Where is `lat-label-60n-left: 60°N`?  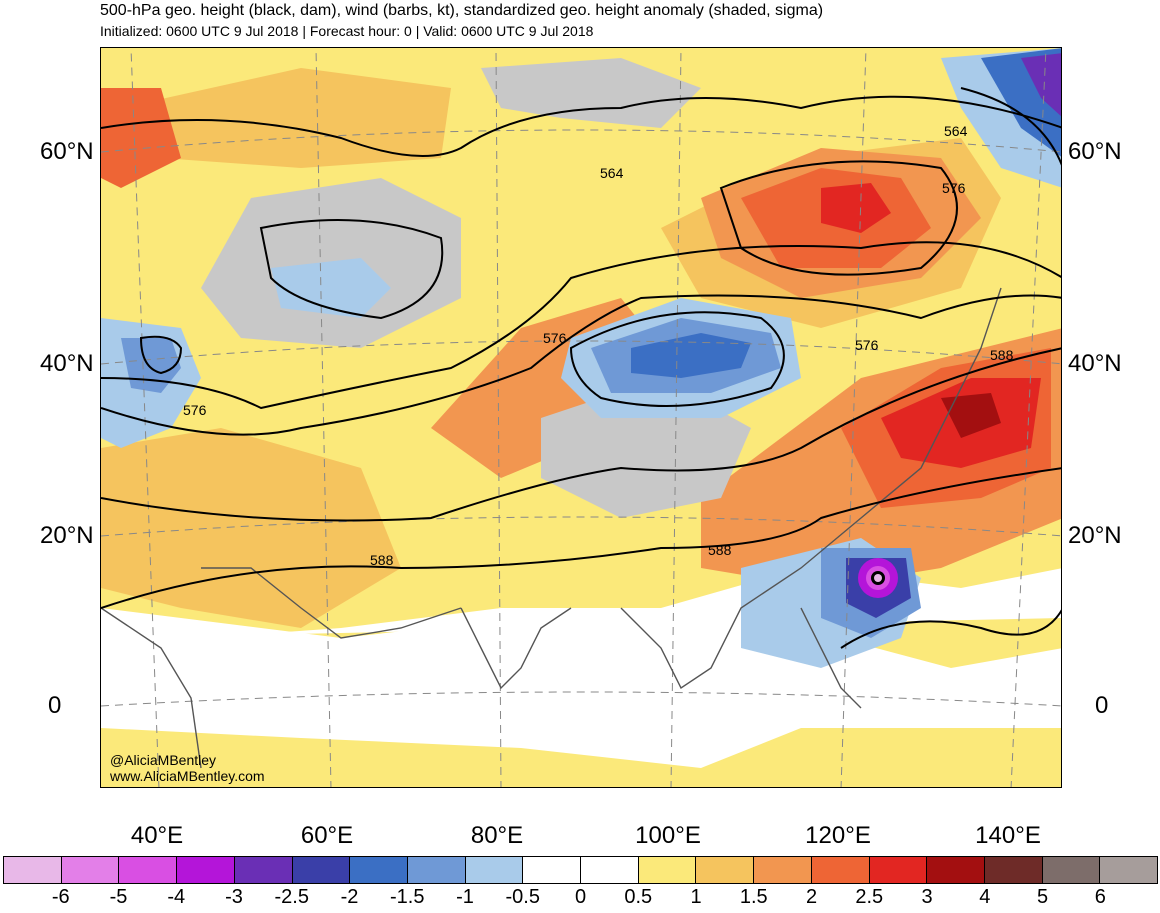 lat-label-60n-left: 60°N is located at coordinates (67, 151).